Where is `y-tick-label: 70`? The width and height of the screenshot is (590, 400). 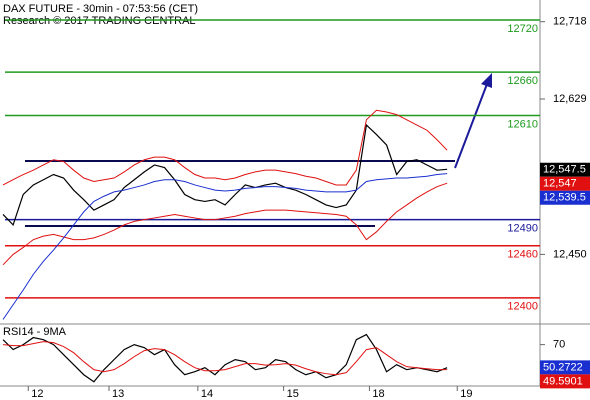 y-tick-label: 70 is located at coordinates (559, 345).